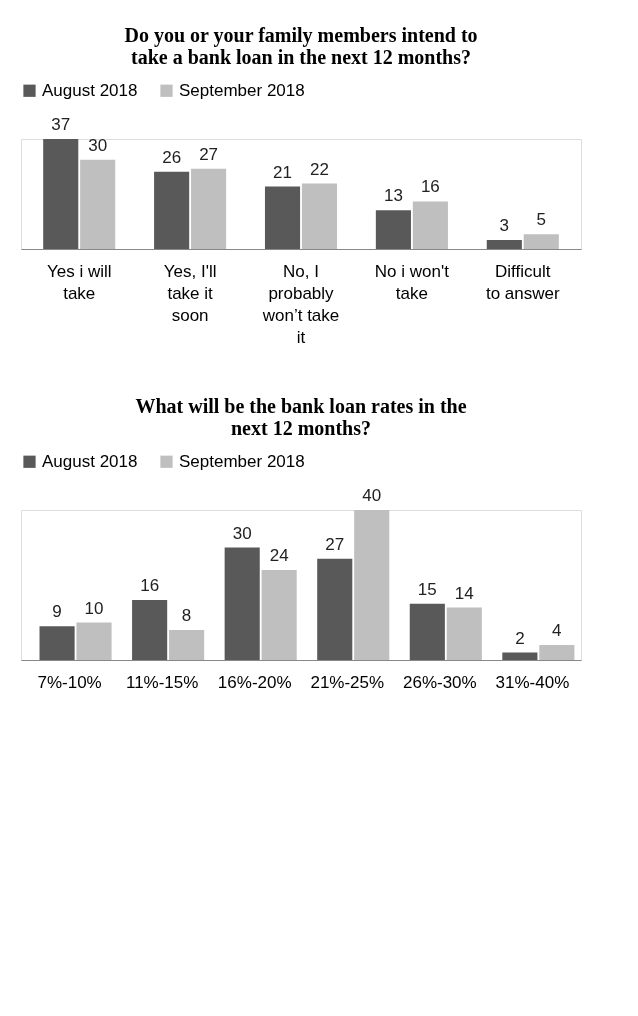 The width and height of the screenshot is (638, 1016). I want to click on x-tick-label: Yes i will take, so click(79, 282).